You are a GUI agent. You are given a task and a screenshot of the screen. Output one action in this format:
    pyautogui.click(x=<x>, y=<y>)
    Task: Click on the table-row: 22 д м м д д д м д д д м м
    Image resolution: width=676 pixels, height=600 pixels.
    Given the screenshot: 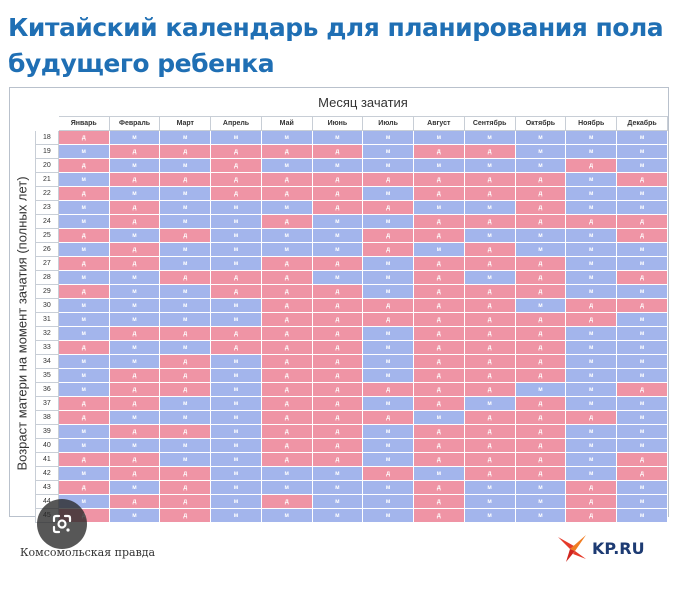 What is the action you would take?
    pyautogui.click(x=351, y=193)
    